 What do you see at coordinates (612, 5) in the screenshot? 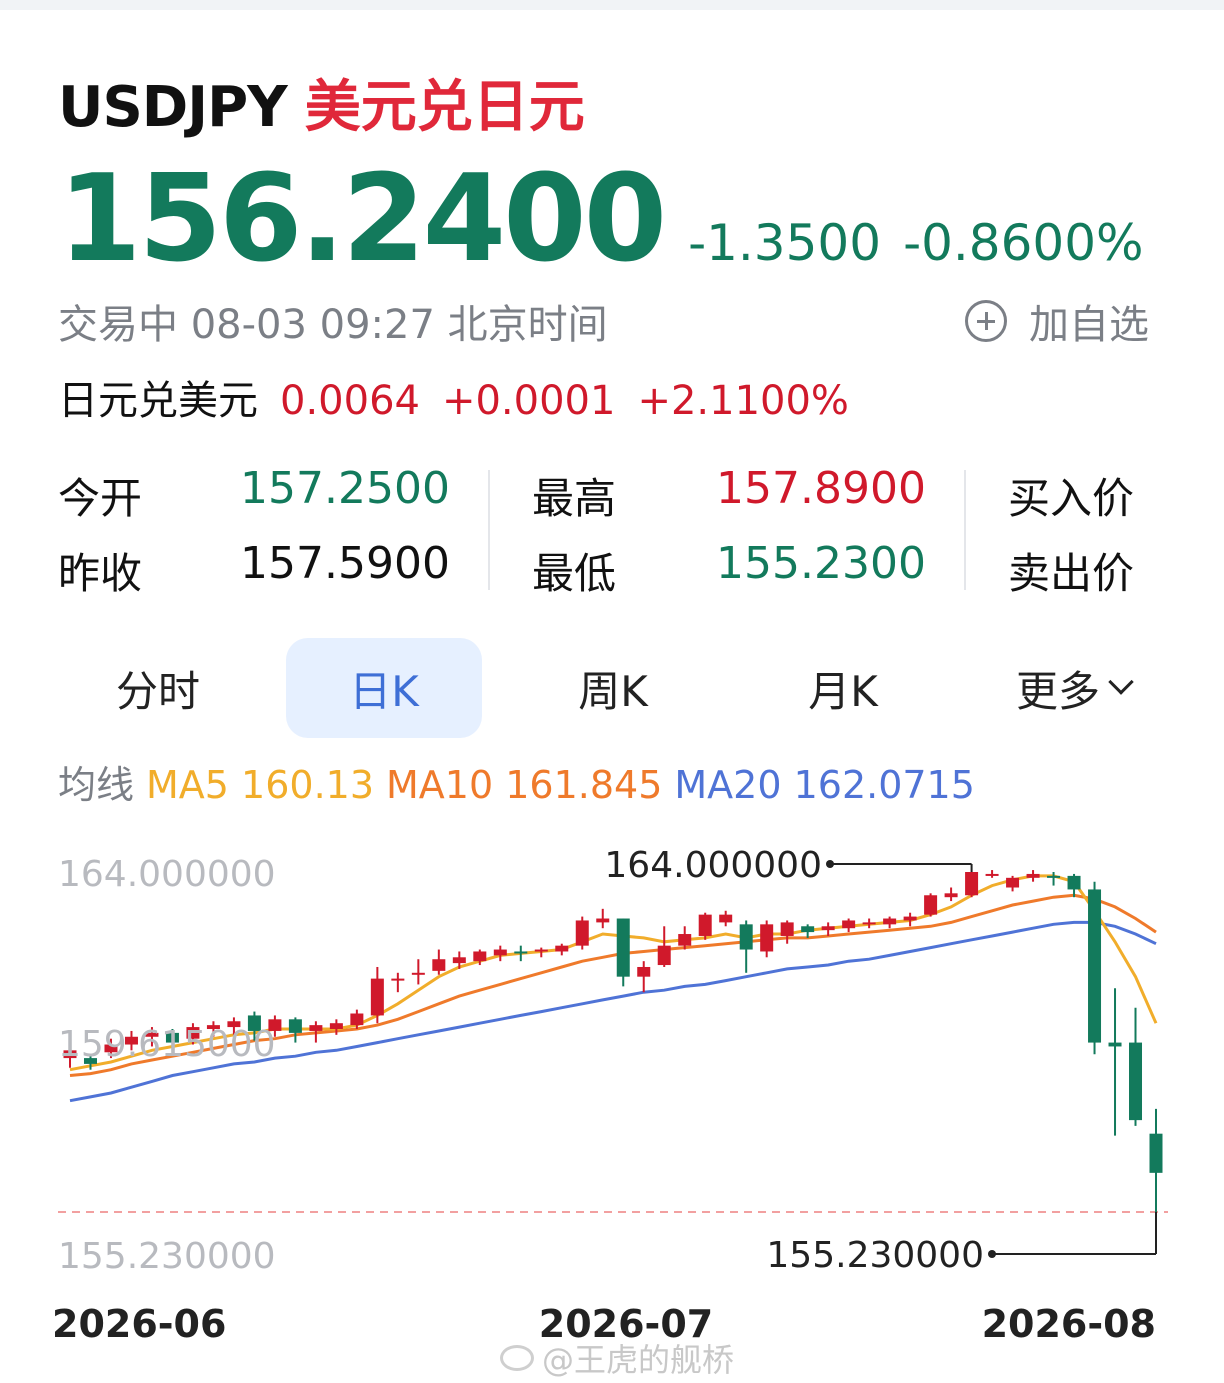
I see `top-status-strip` at bounding box center [612, 5].